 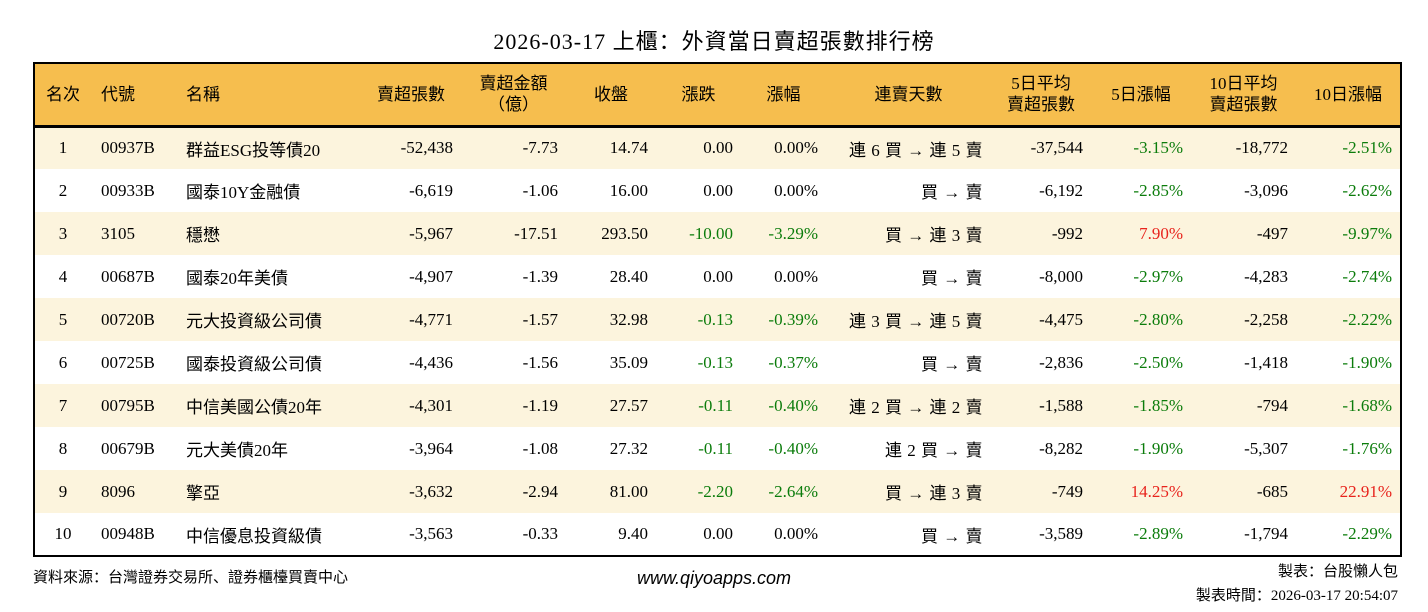 What do you see at coordinates (934, 450) in the screenshot?
I see `cell-sell-streak: 連 2 買 → 賣` at bounding box center [934, 450].